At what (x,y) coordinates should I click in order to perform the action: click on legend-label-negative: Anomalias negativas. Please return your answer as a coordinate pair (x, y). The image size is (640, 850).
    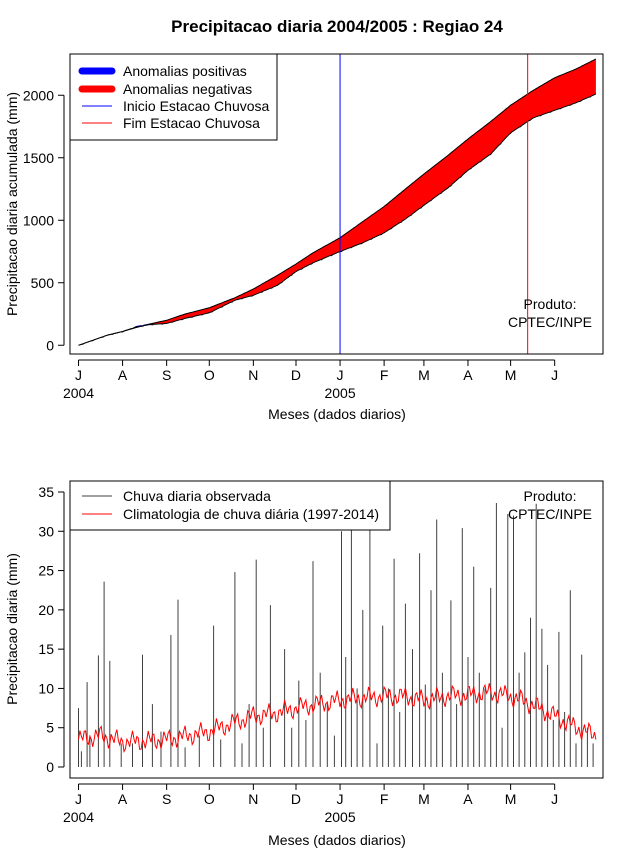
    Looking at the image, I should click on (187, 89).